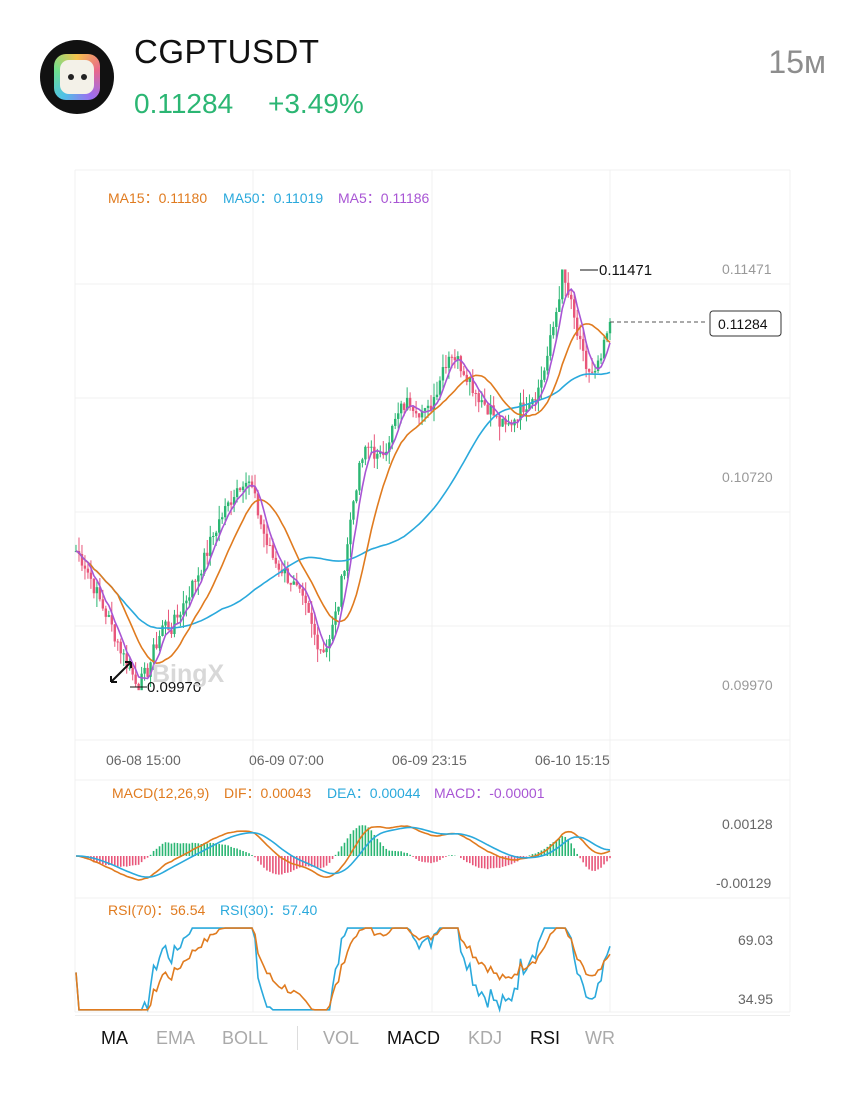 This screenshot has width=864, height=1093. What do you see at coordinates (545, 1038) in the screenshot?
I see `tab-rsi: RSI` at bounding box center [545, 1038].